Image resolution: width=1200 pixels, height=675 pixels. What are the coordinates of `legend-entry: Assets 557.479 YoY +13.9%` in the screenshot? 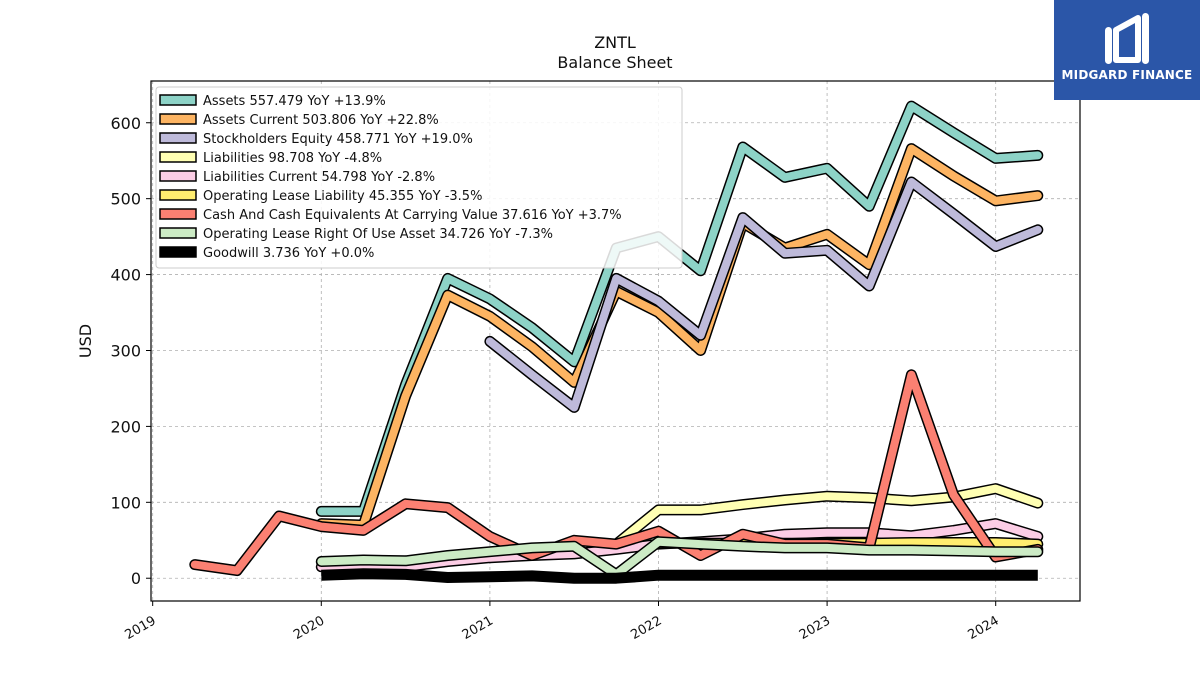 It's located at (272, 101).